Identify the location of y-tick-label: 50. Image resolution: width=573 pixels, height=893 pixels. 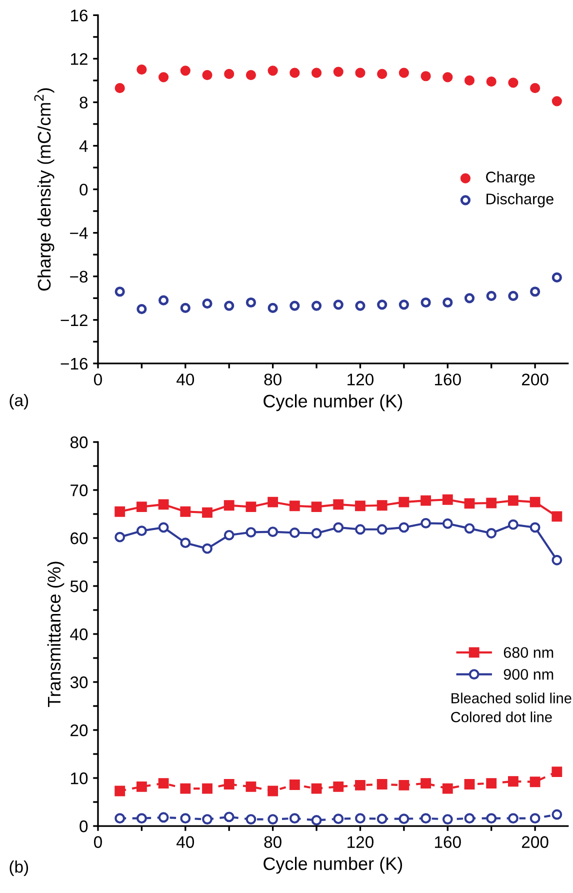
(79, 586).